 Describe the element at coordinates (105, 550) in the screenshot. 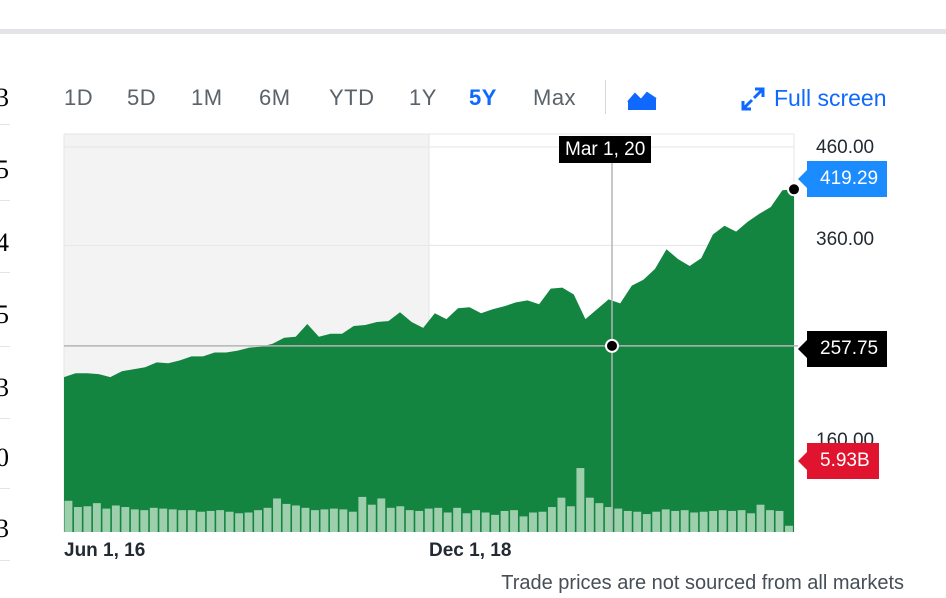

I see `x-tick-label: Jun 1, 16` at that location.